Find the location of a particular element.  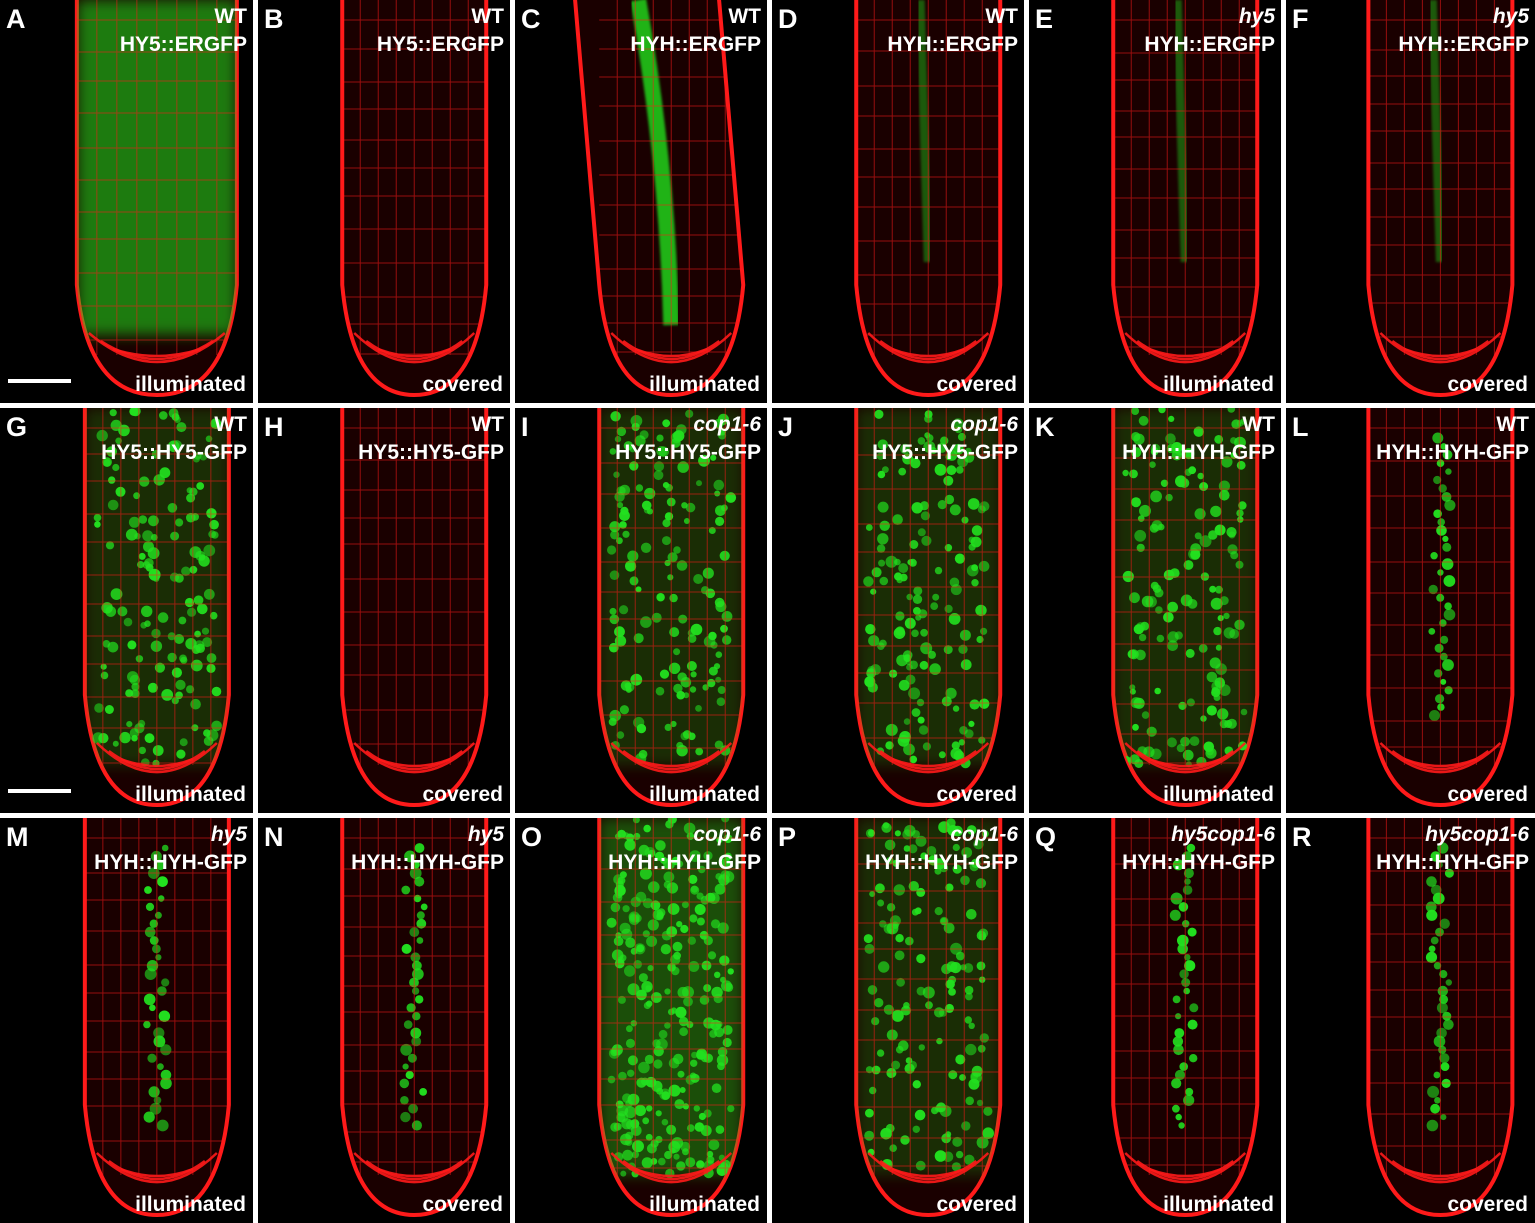

panel-letter: M is located at coordinates (17, 837).